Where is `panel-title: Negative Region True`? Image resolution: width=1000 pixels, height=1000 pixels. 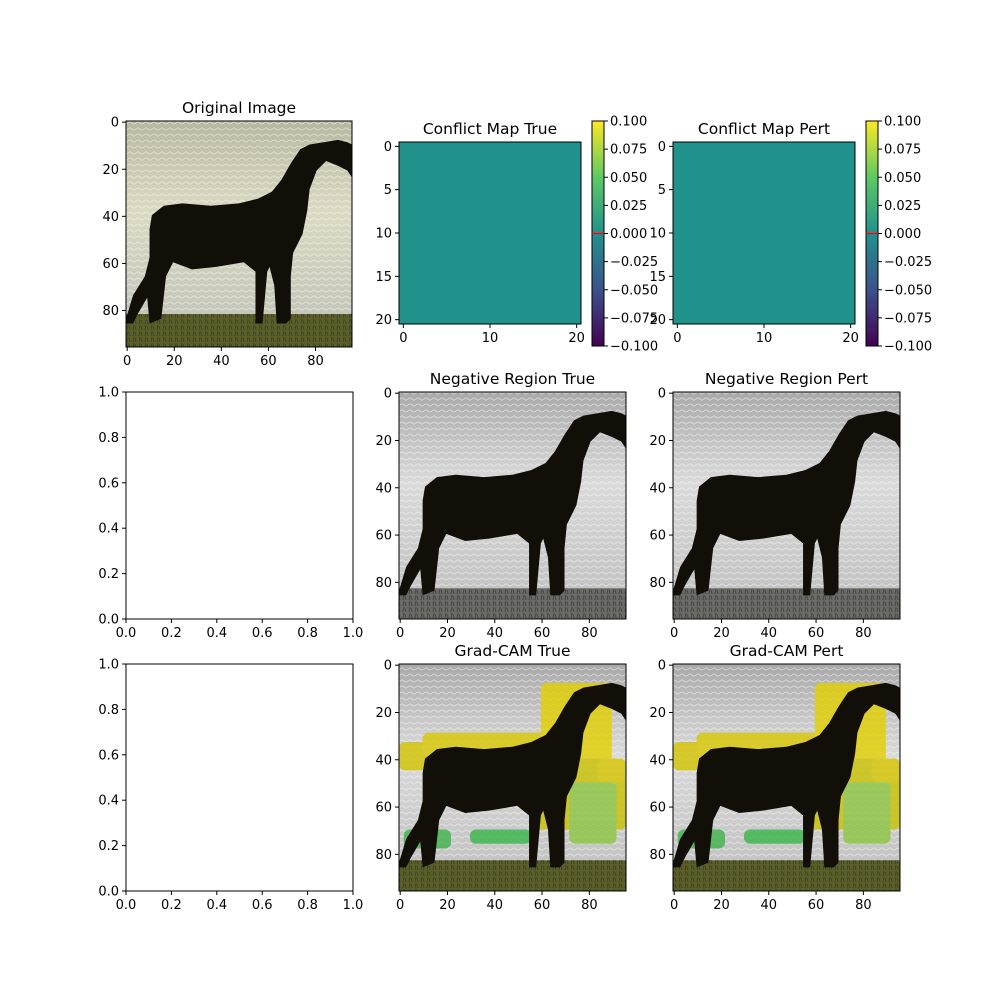 panel-title: Negative Region True is located at coordinates (512, 379).